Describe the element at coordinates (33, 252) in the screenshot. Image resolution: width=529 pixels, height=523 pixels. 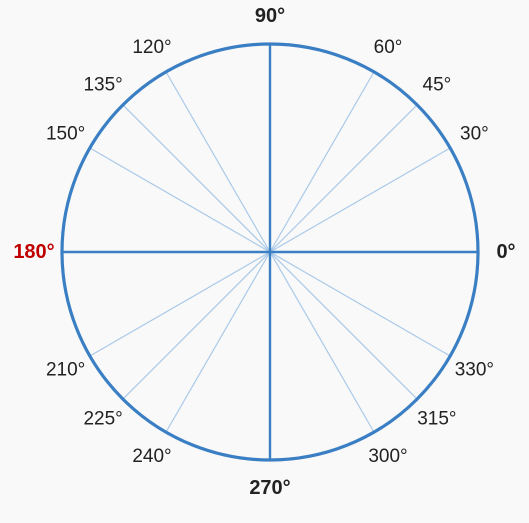
I see `angle-label-180: 180°` at that location.